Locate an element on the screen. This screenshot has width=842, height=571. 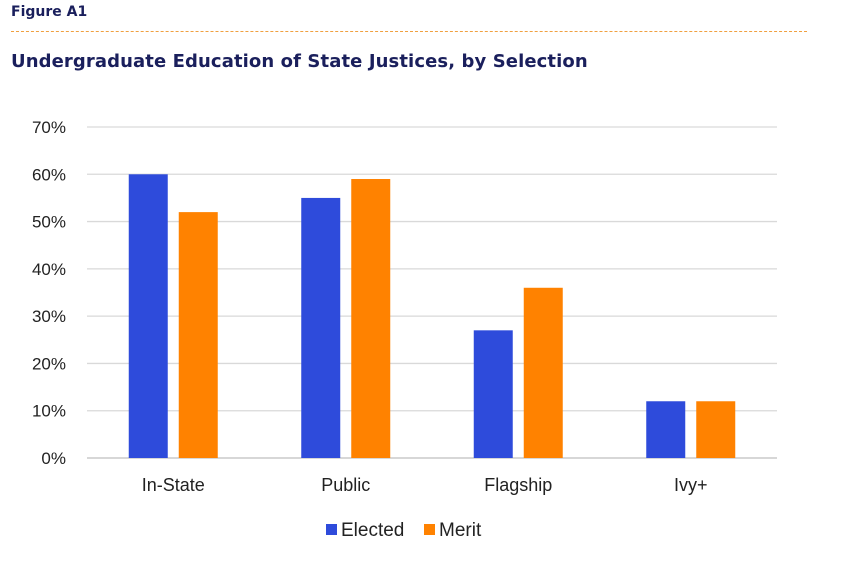
bar-elected-in-state is located at coordinates (148, 316).